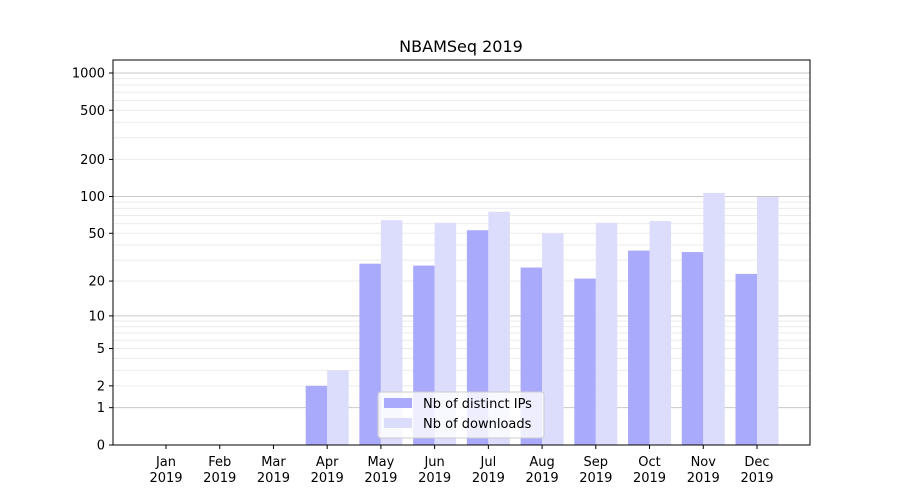 This screenshot has width=900, height=504. Describe the element at coordinates (165, 462) in the screenshot. I see `x-tick-label: Jan` at that location.